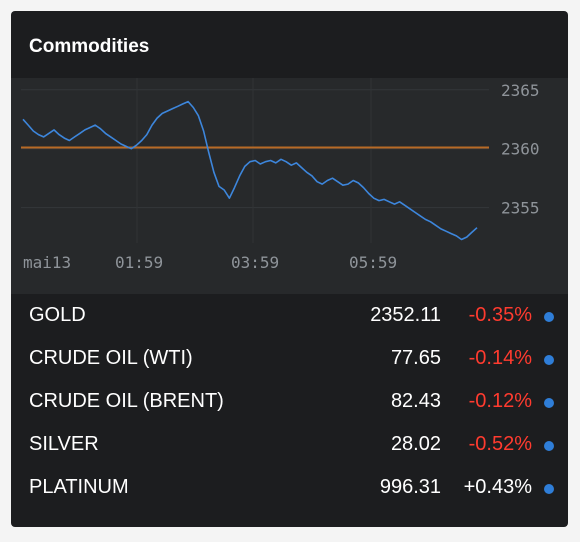 The image size is (580, 542). I want to click on commodity-price: 2352.11, so click(405, 315).